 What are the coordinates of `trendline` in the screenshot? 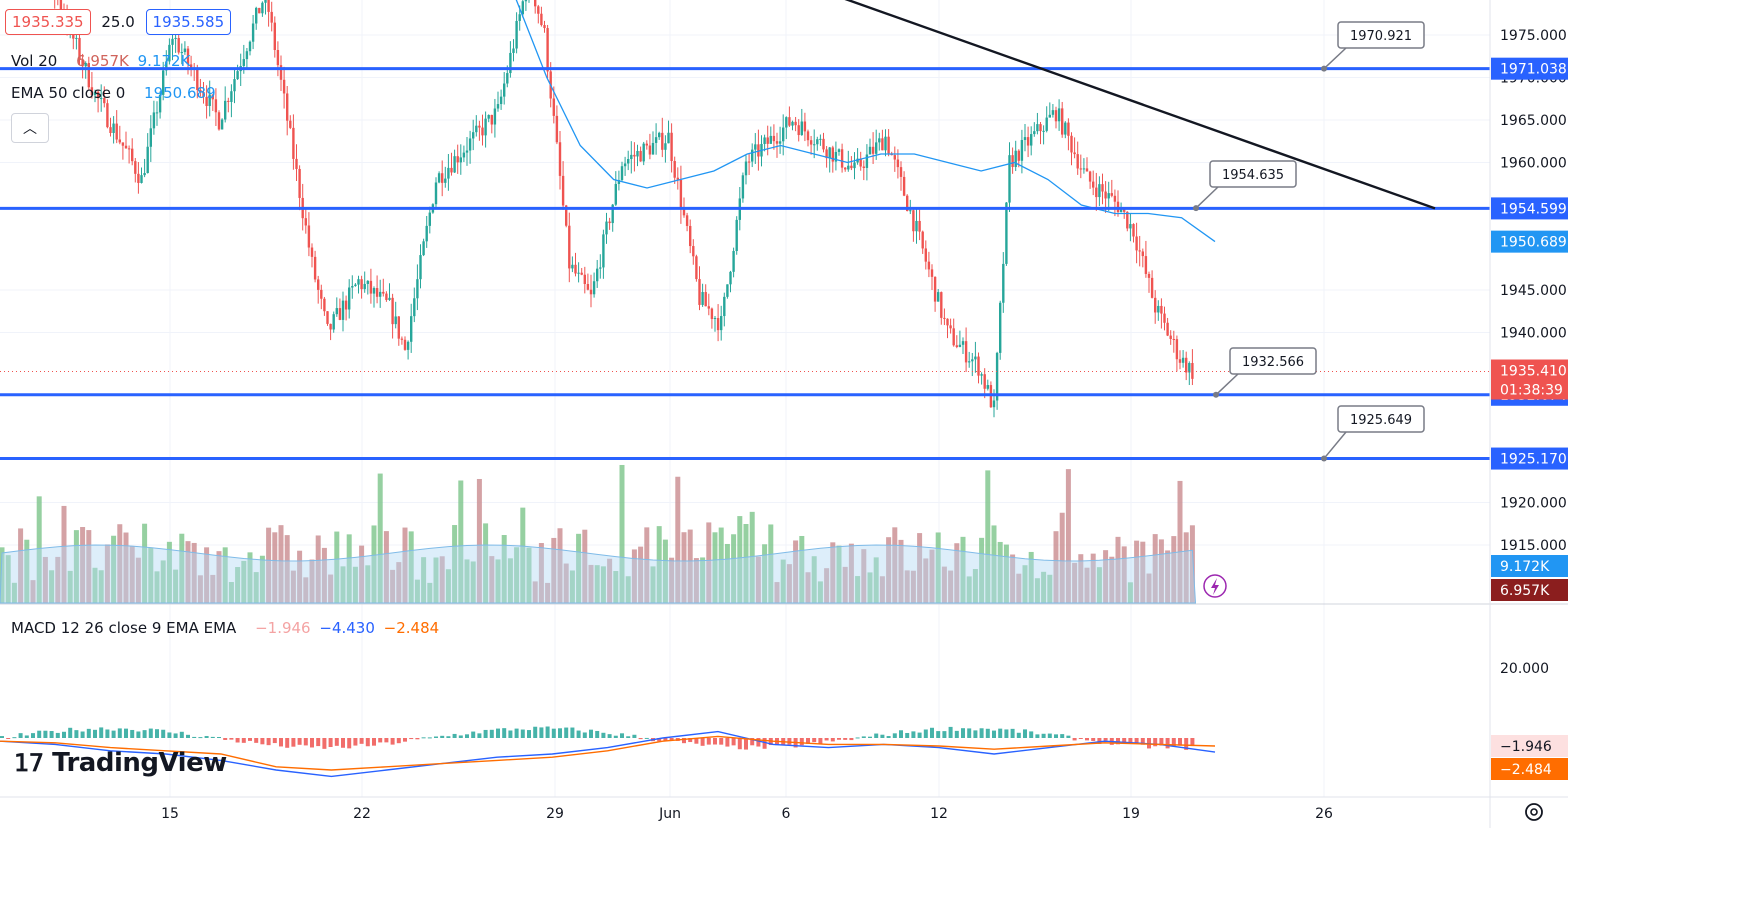 It's located at (1125, 105).